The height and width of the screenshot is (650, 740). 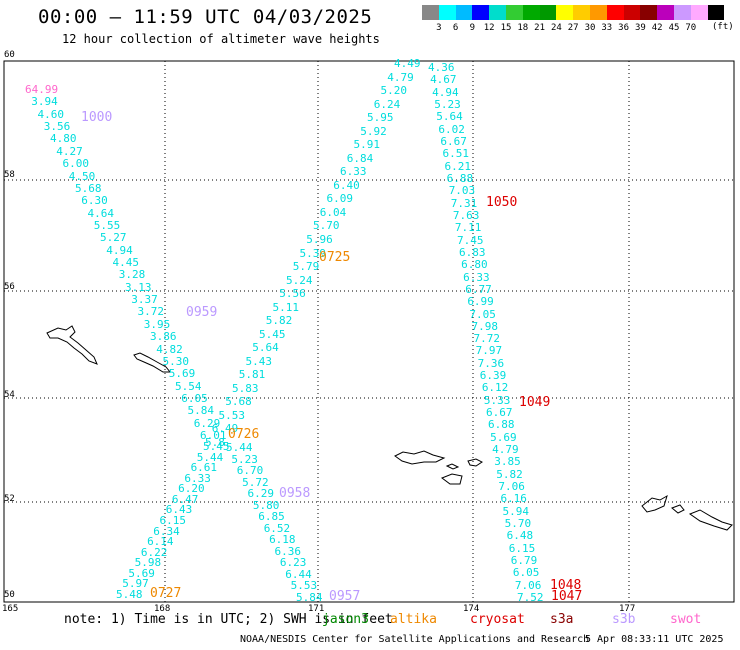 I want to click on color-scale-label: 21, so click(x=540, y=28).